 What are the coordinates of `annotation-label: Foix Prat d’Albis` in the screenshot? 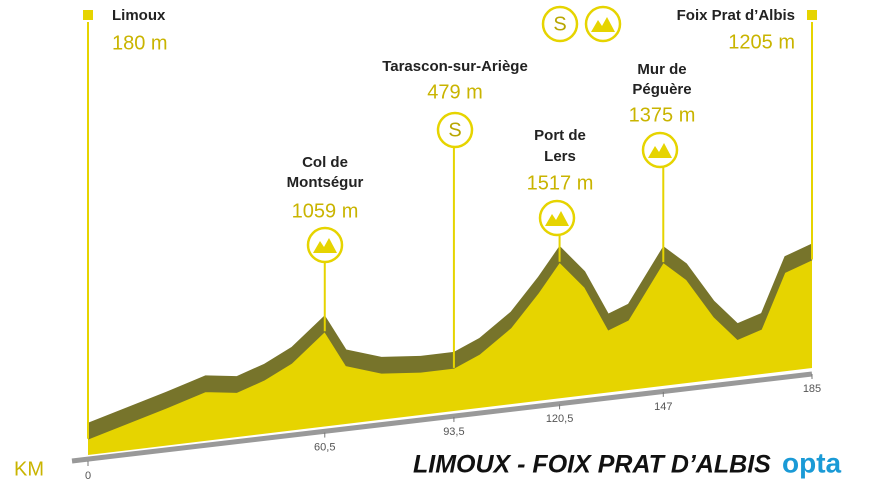 It's located at (736, 15).